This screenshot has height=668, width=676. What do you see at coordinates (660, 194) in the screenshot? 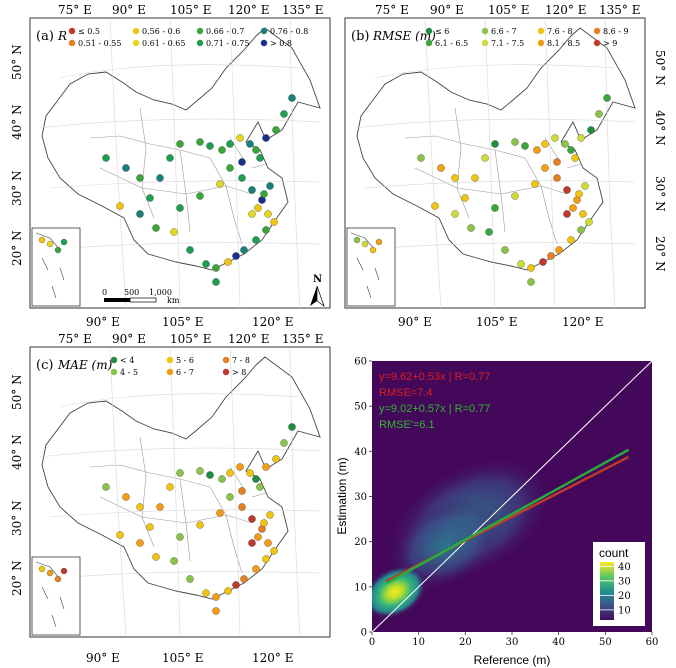
I see `svg-text: 30° N` at bounding box center [660, 194].